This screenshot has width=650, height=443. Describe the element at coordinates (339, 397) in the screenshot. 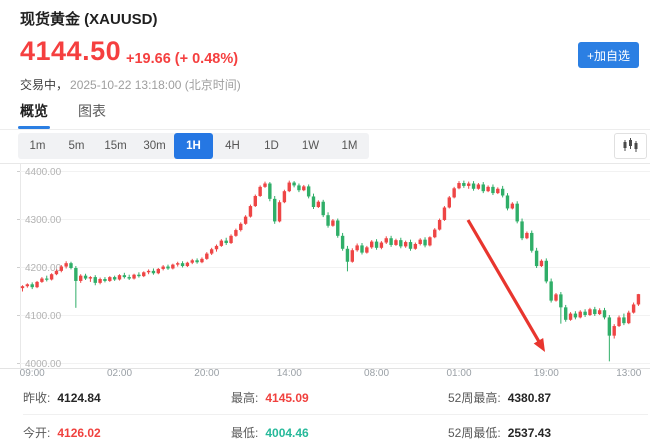

I see `stat-item: 最高: 4145.09` at that location.